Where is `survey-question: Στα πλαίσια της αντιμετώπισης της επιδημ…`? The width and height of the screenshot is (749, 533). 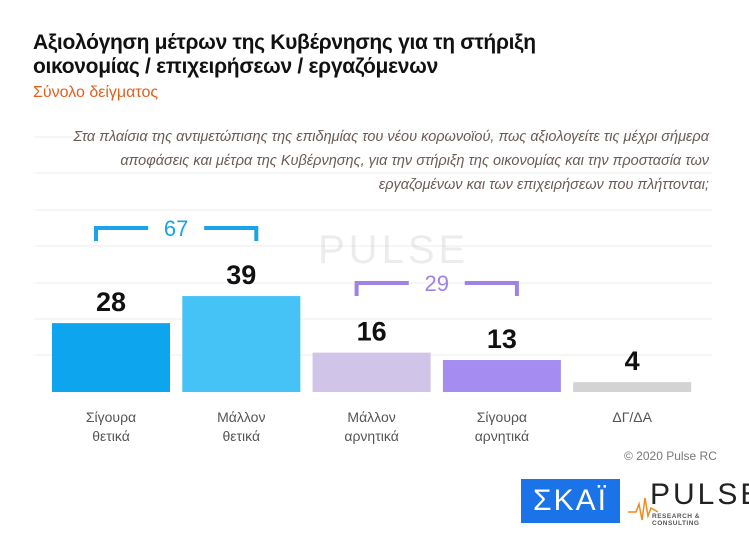 survey-question: Στα πλαίσια της αντιμετώπισης της επιδημ… is located at coordinates (391, 161).